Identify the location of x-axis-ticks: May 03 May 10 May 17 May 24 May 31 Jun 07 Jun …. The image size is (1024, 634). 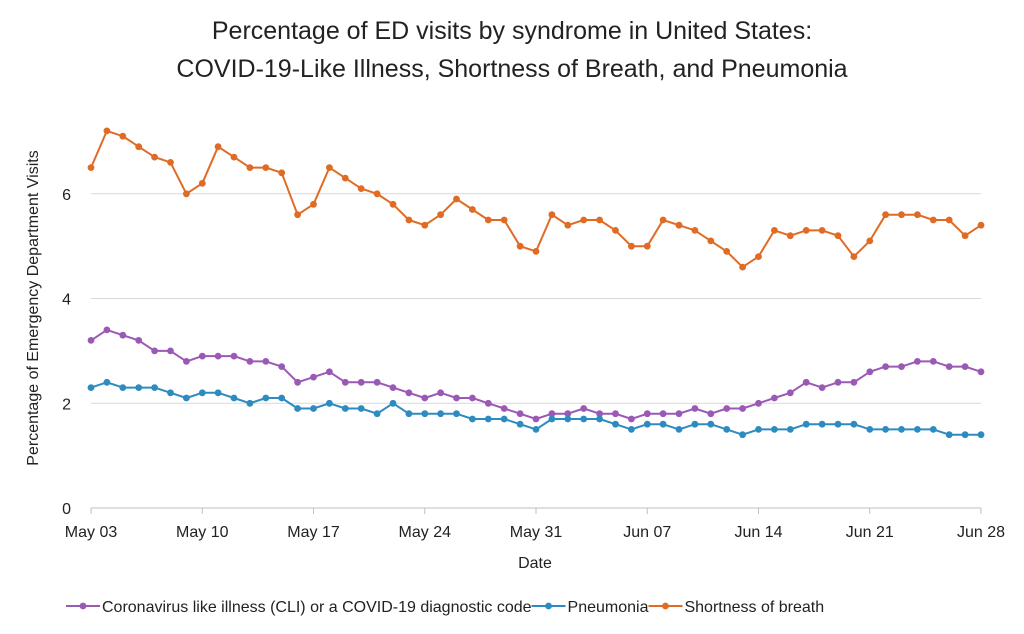
(535, 524).